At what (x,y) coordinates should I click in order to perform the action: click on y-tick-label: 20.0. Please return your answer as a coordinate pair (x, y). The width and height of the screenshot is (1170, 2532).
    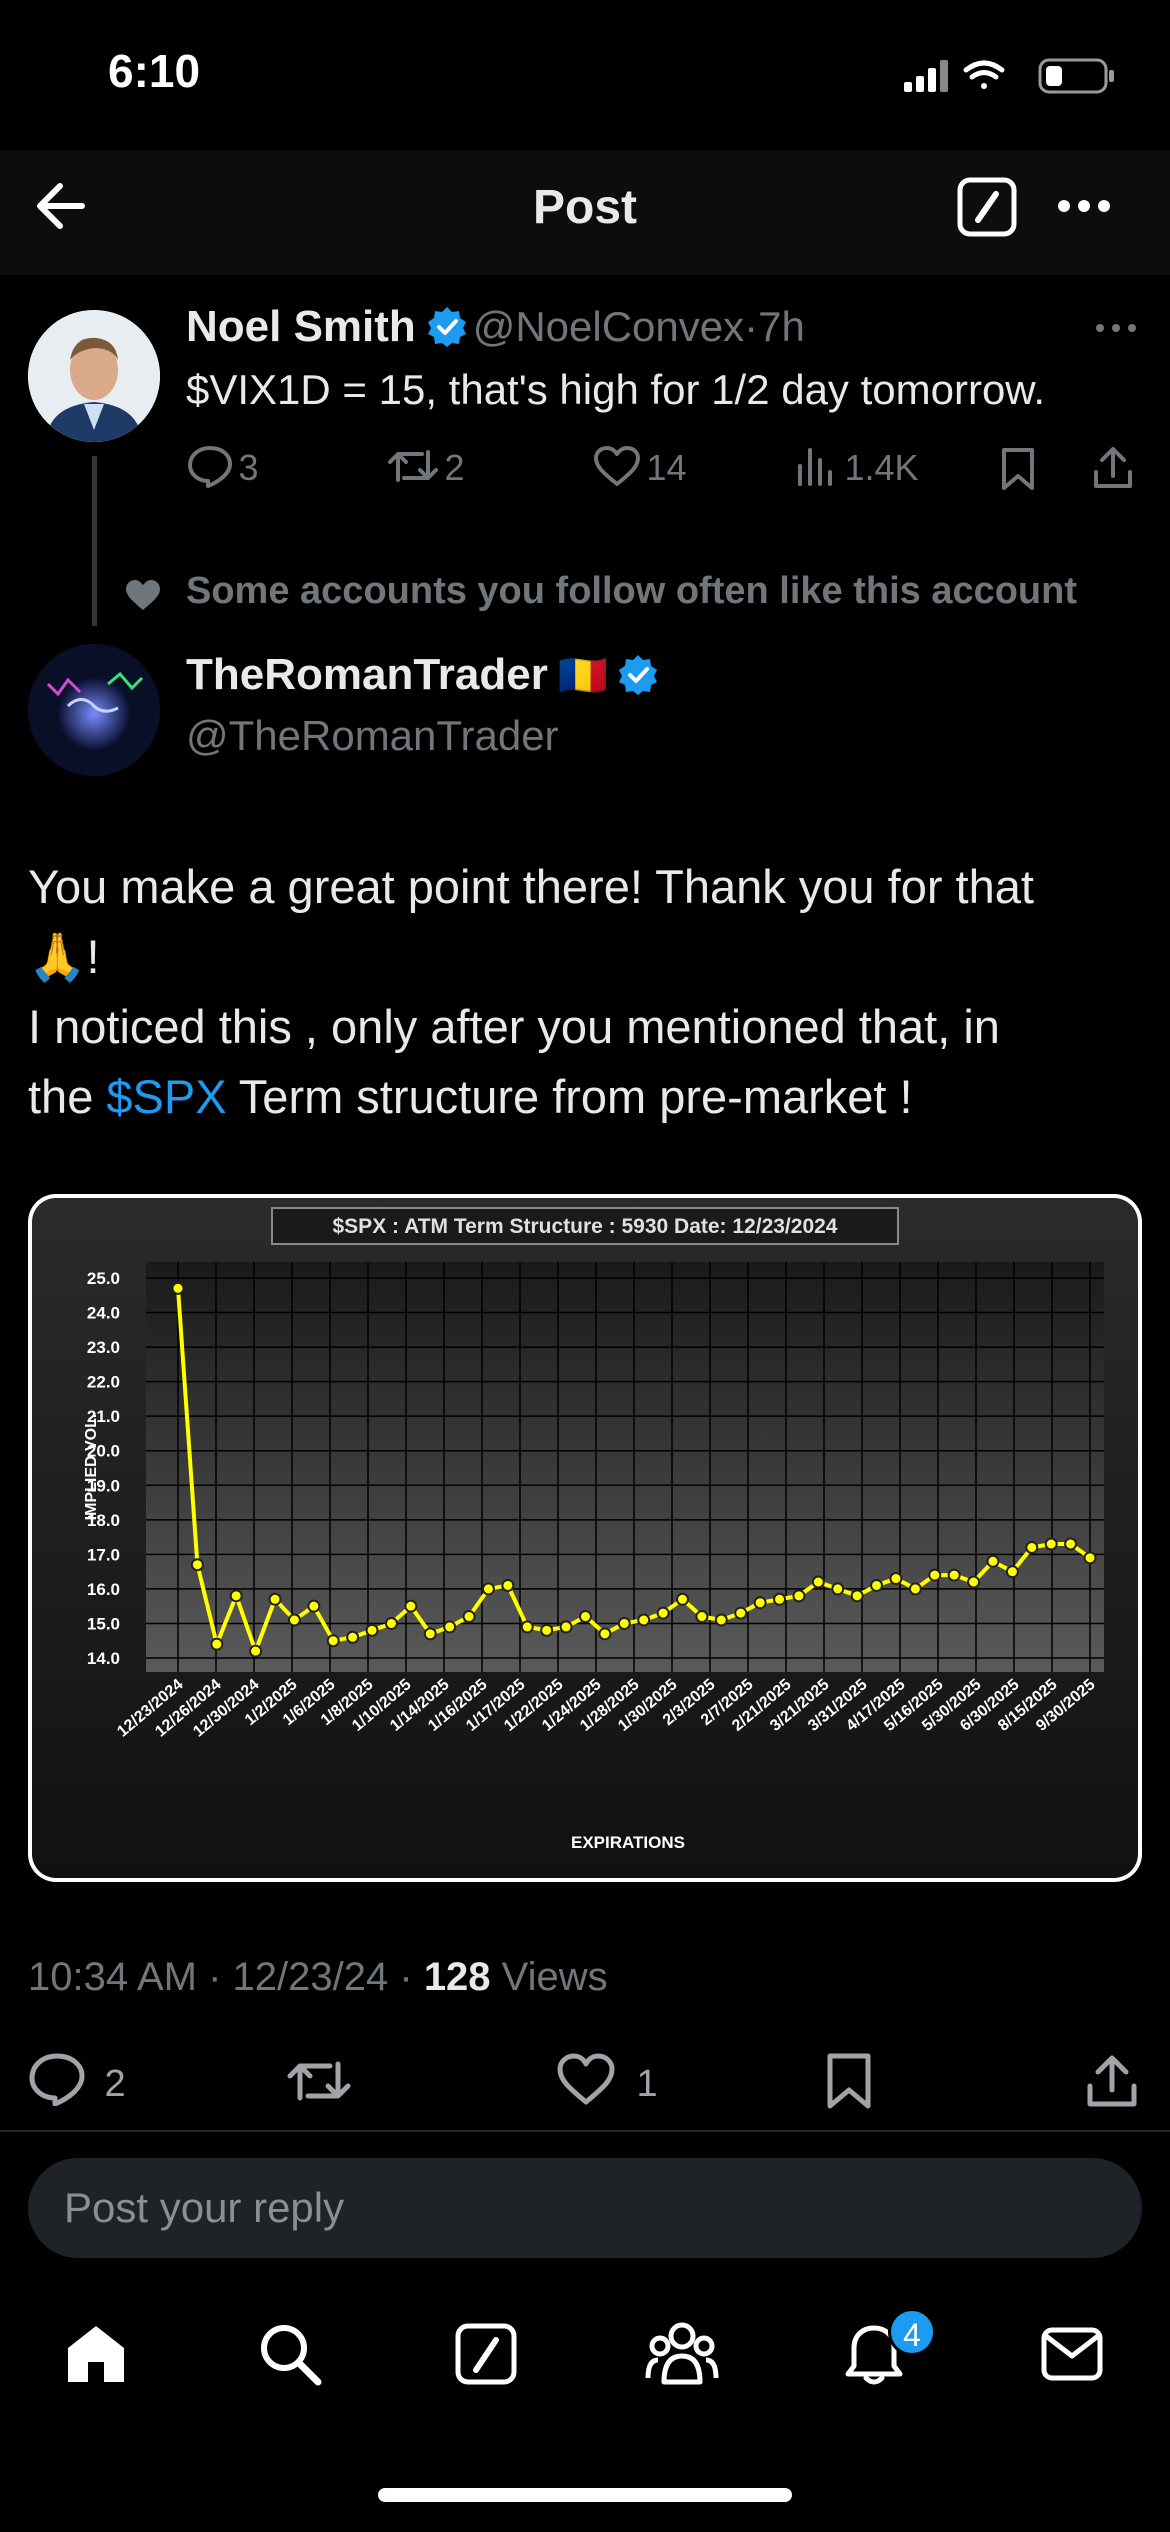
    Looking at the image, I should click on (103, 1451).